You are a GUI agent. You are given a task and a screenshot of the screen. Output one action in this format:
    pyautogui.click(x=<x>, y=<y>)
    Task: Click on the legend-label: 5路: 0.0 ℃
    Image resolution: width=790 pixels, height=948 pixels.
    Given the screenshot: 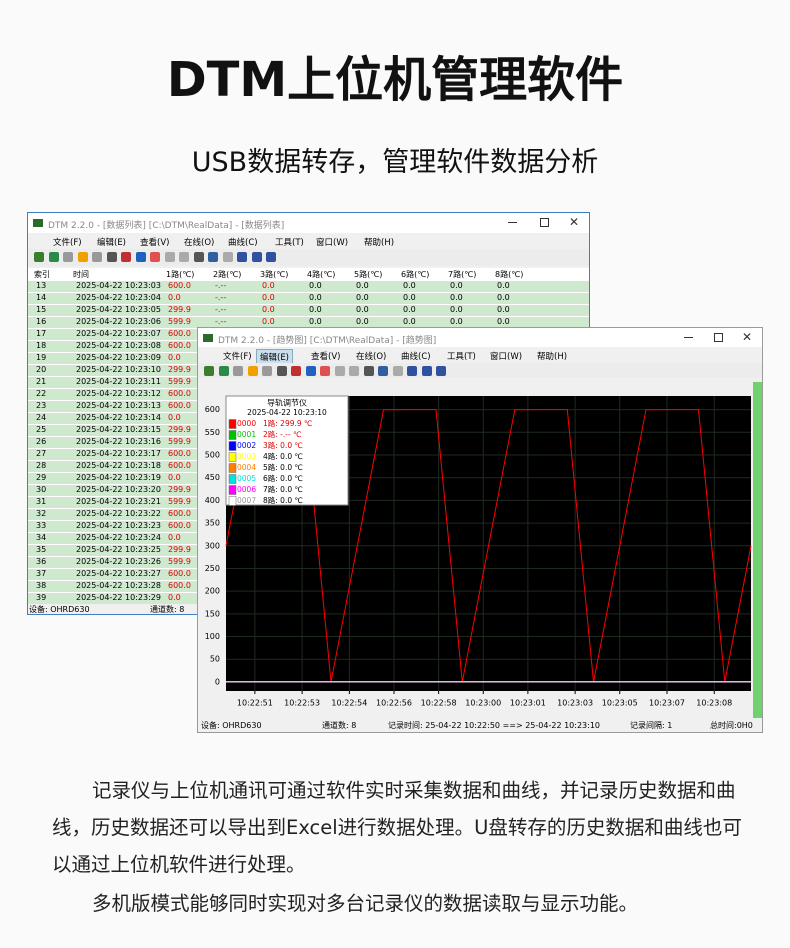 What is the action you would take?
    pyautogui.click(x=283, y=467)
    